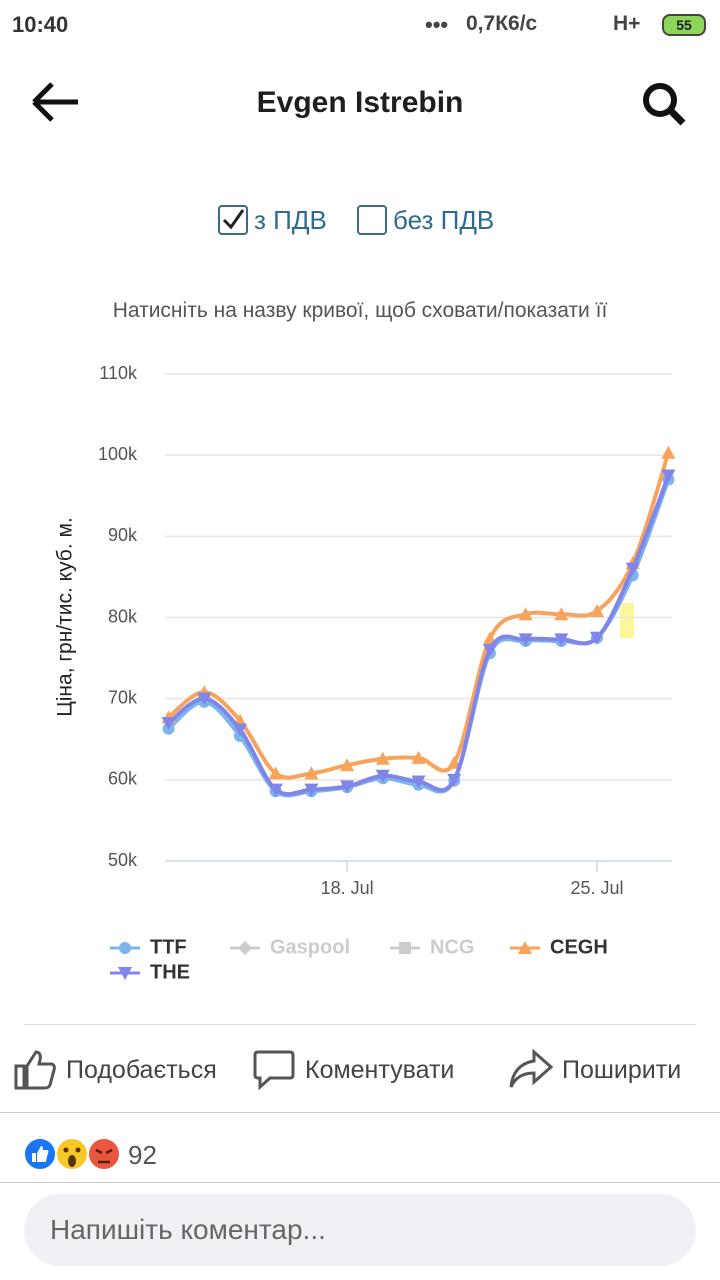 The width and height of the screenshot is (720, 1280). I want to click on legend-label: TTF, so click(168, 947).